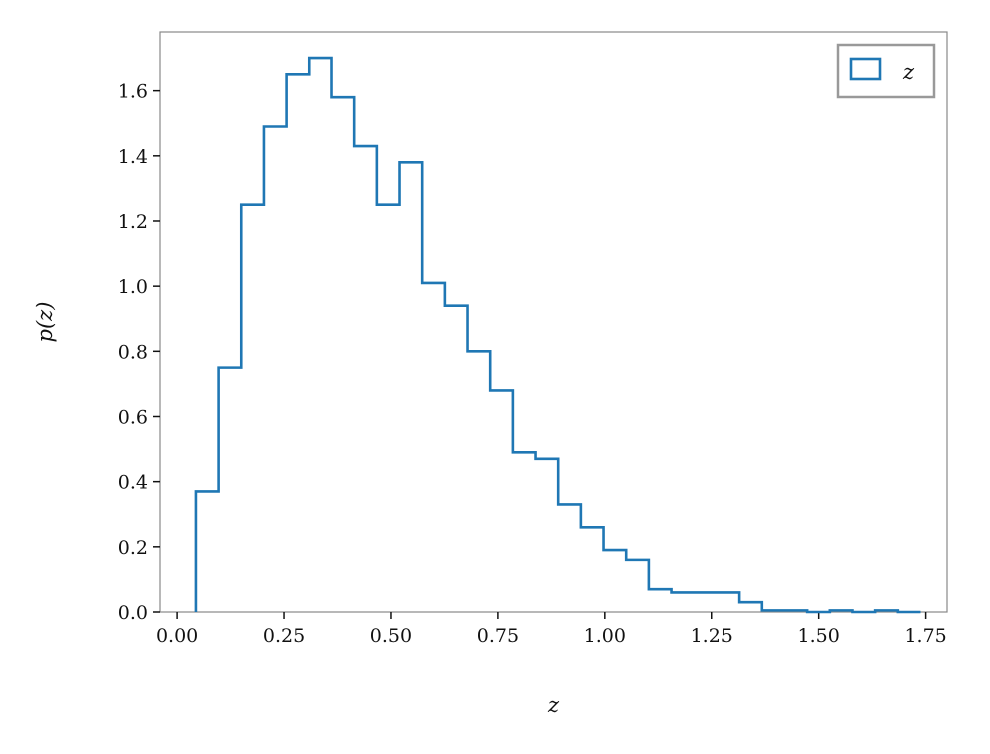 The image size is (990, 754). I want to click on x-axis-ticks: 0.00 0.25 0.50 0.75 1.00 1.25 1.50 1.75, so click(551, 629).